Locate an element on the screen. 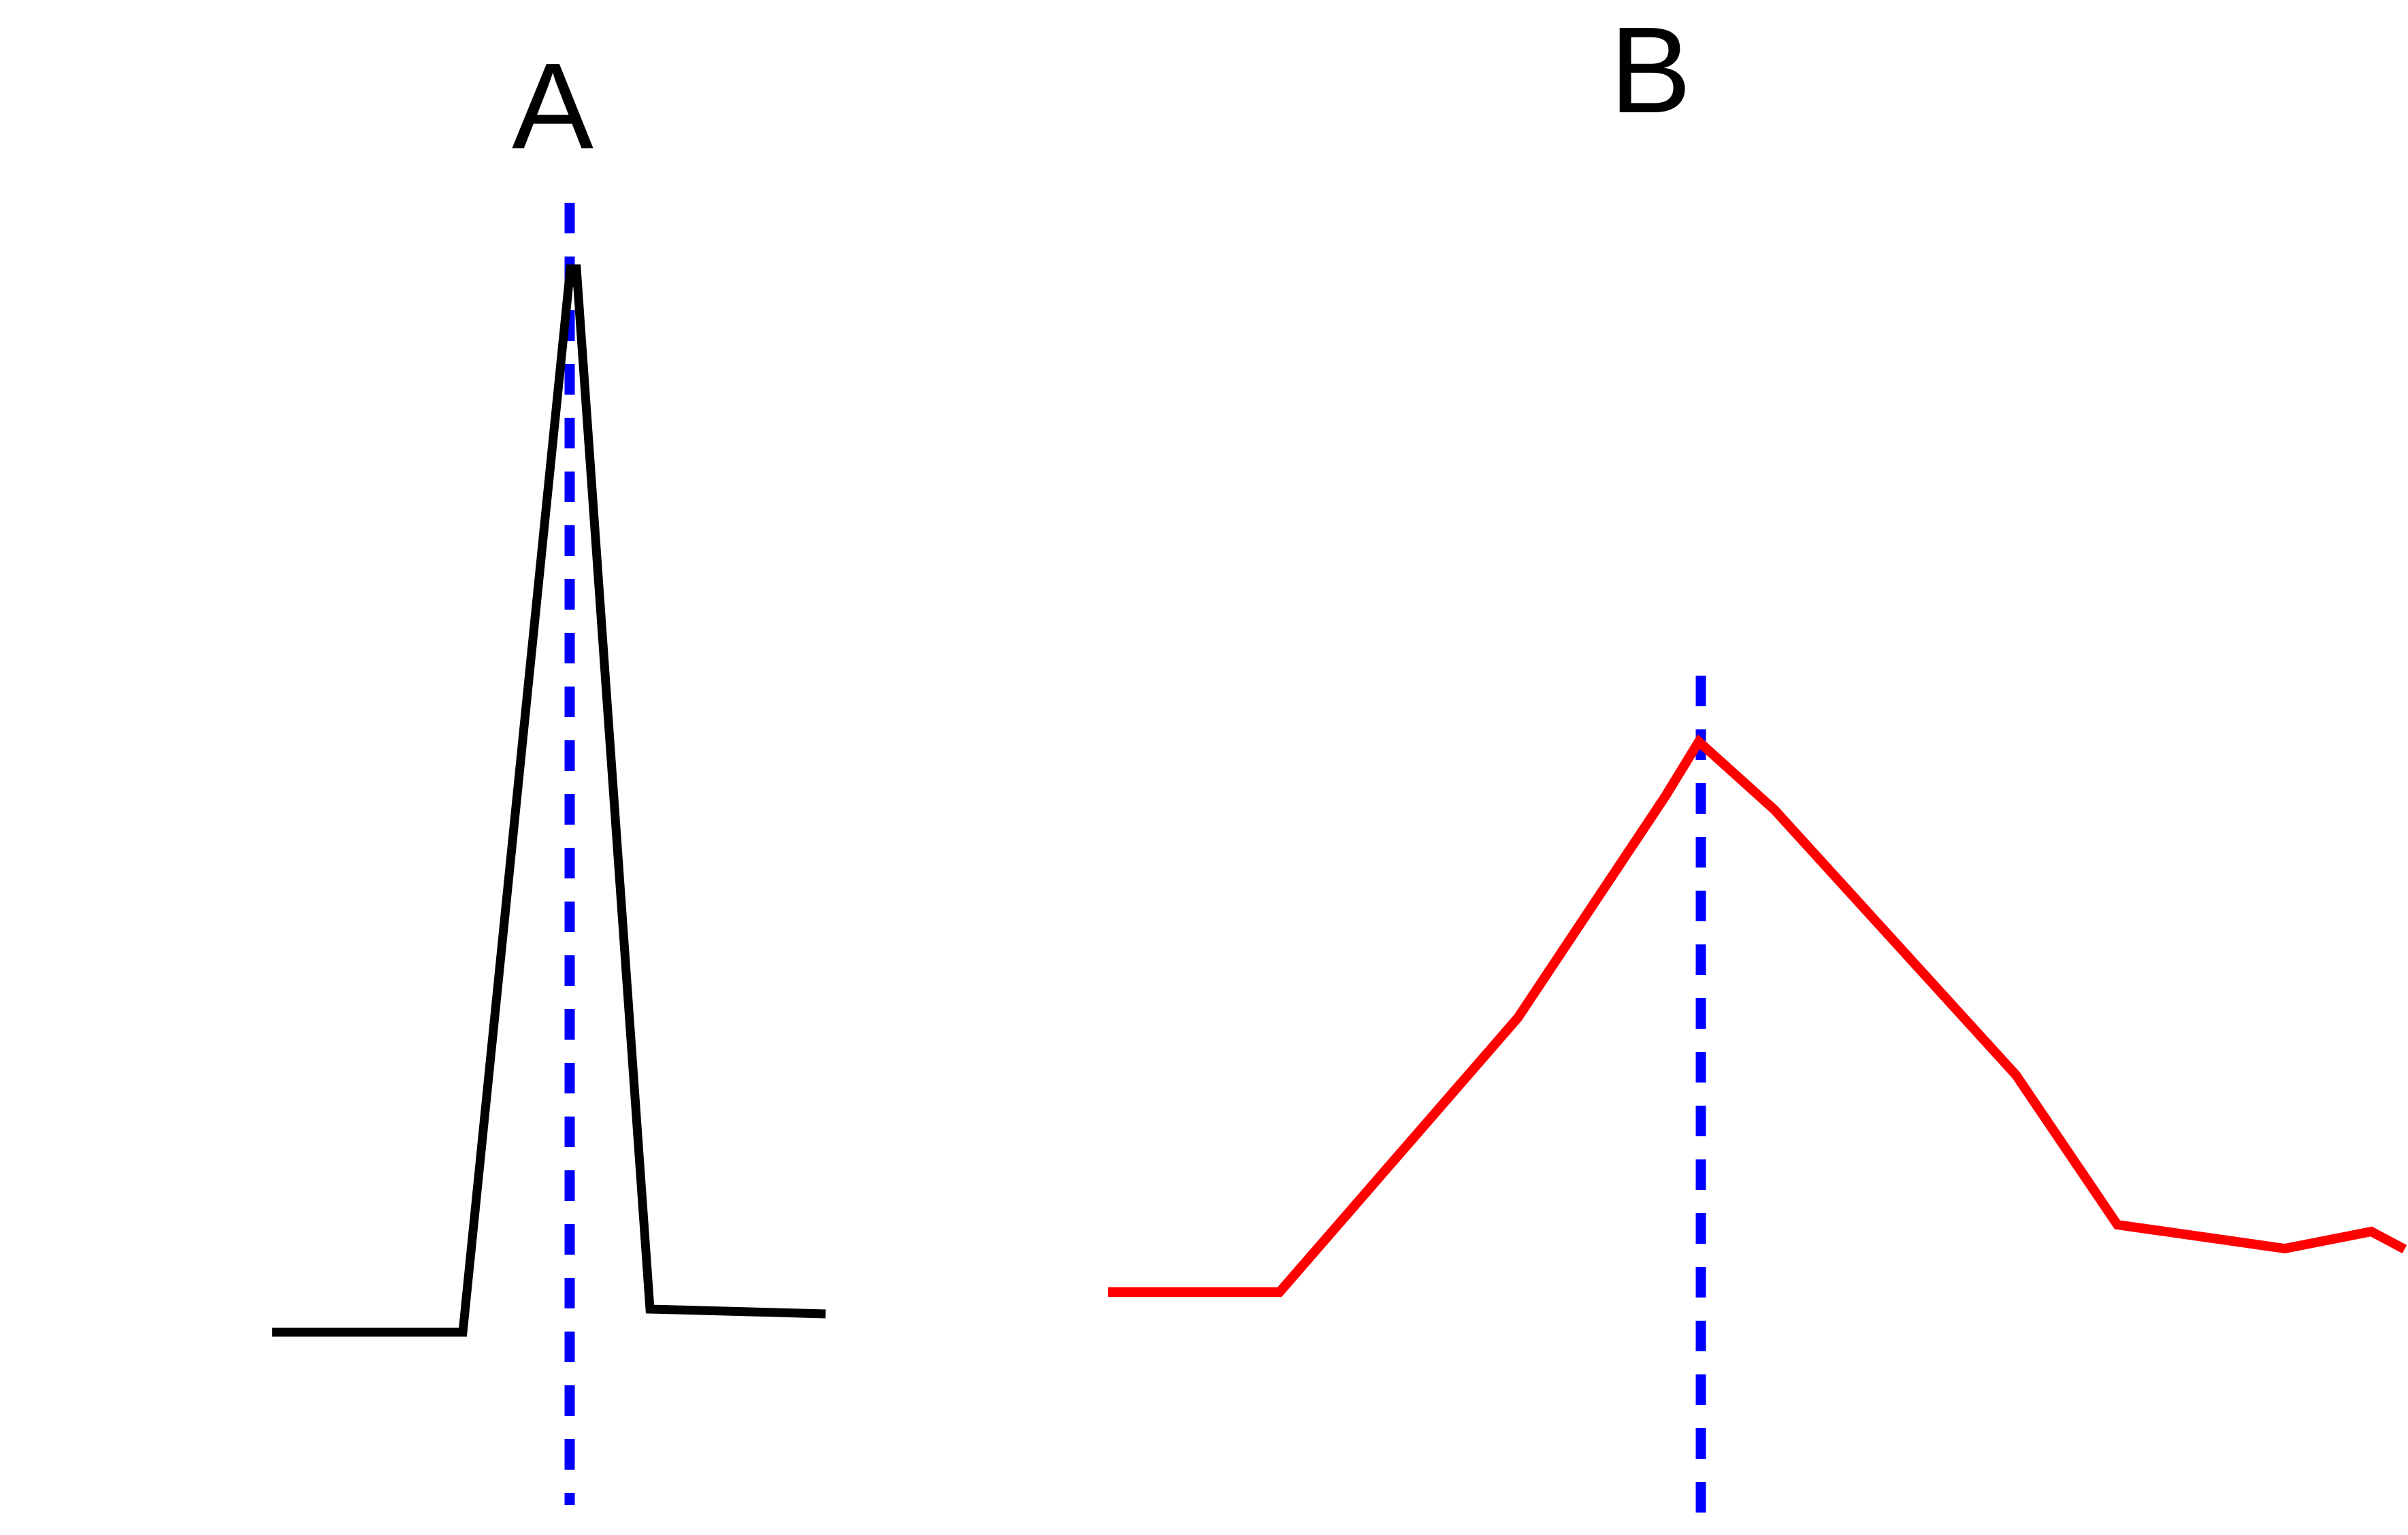 Image resolution: width=2408 pixels, height=1535 pixels. panel-b-label: B is located at coordinates (1651, 70).